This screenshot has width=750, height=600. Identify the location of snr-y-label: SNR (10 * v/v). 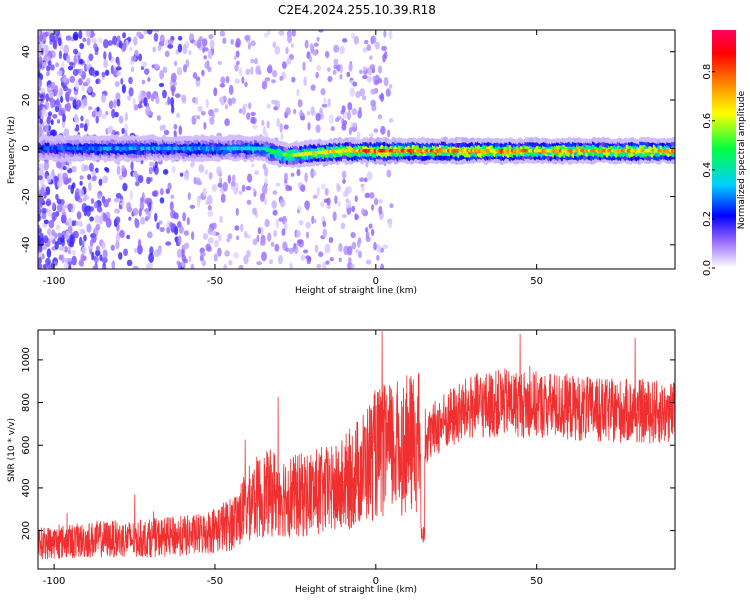
(12, 450).